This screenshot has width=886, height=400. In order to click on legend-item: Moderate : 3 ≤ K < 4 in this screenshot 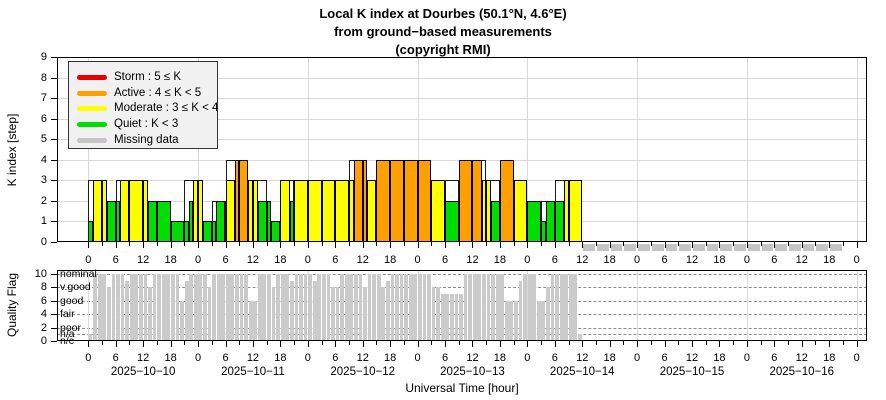, I will do `click(143, 109)`.